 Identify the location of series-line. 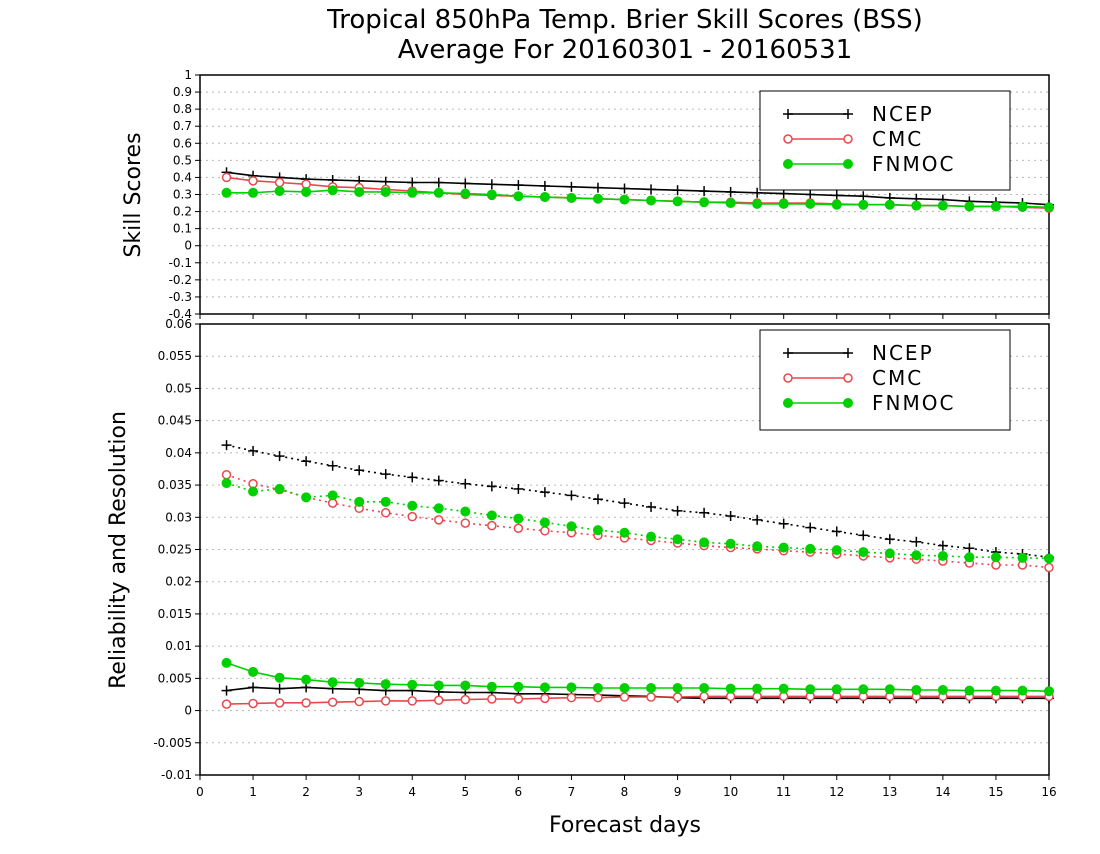
(638, 521).